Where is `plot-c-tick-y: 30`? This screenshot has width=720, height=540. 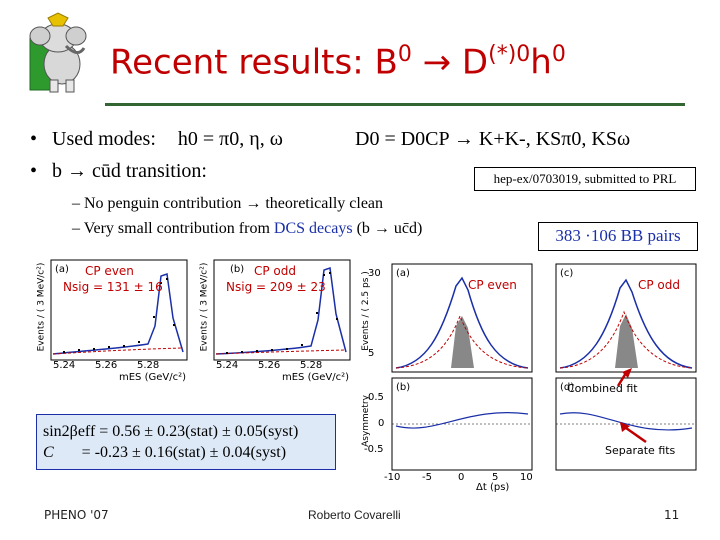
plot-c-tick-y: 30 is located at coordinates (374, 273).